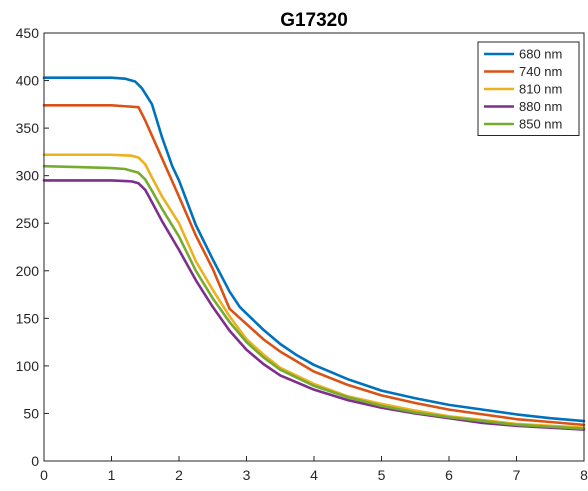 The height and width of the screenshot is (491, 588). Describe the element at coordinates (584, 475) in the screenshot. I see `x-tick-label: 8` at that location.